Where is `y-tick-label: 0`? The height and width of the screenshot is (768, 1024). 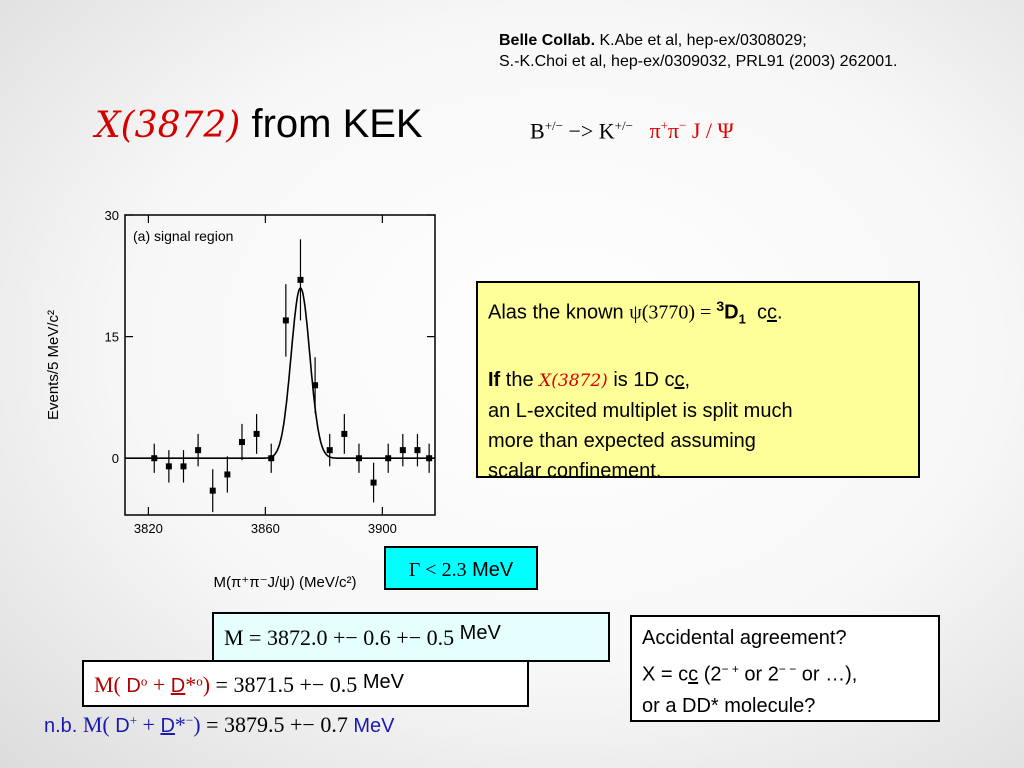
y-tick-label: 0 is located at coordinates (115, 458).